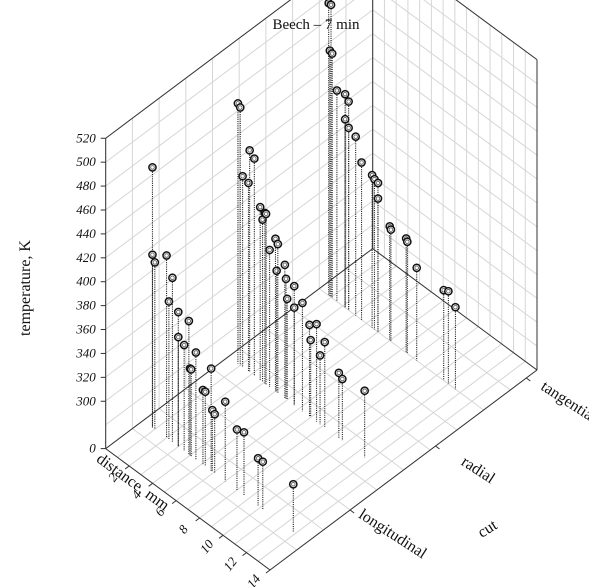 The width and height of the screenshot is (589, 587). Describe the element at coordinates (86, 161) in the screenshot. I see `z-tick-label: 500` at that location.